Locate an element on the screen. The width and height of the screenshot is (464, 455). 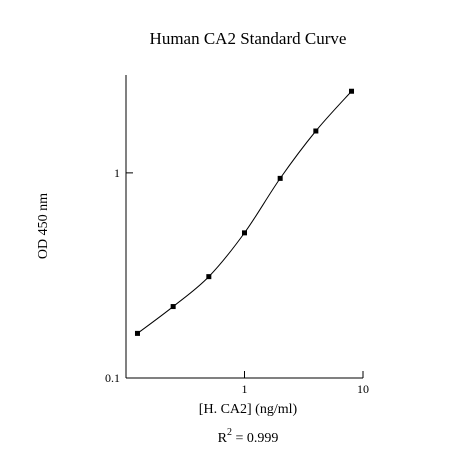
x-tick-label-1: 10 is located at coordinates (363, 389).